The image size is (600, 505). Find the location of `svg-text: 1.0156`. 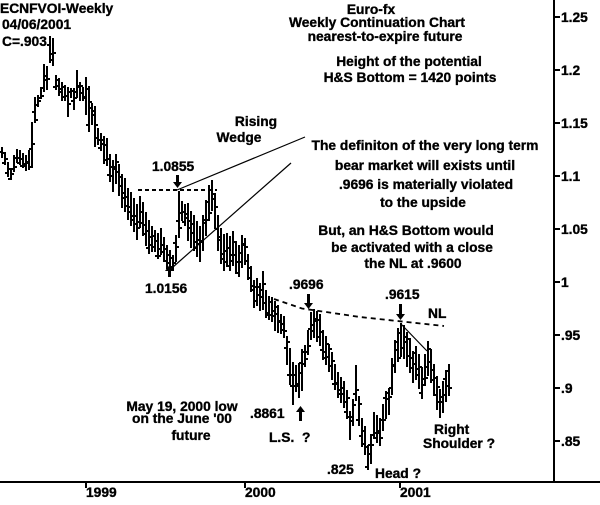

svg-text: 1.0156 is located at coordinates (166, 288).